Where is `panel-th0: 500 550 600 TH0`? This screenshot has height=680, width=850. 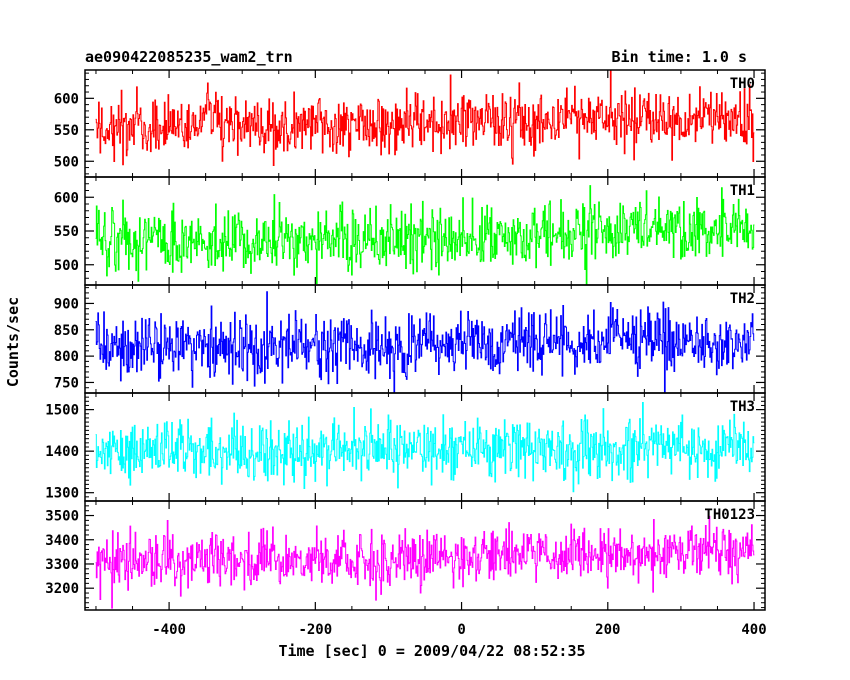
panel-th0: 500 550 600 TH0 is located at coordinates (410, 123).